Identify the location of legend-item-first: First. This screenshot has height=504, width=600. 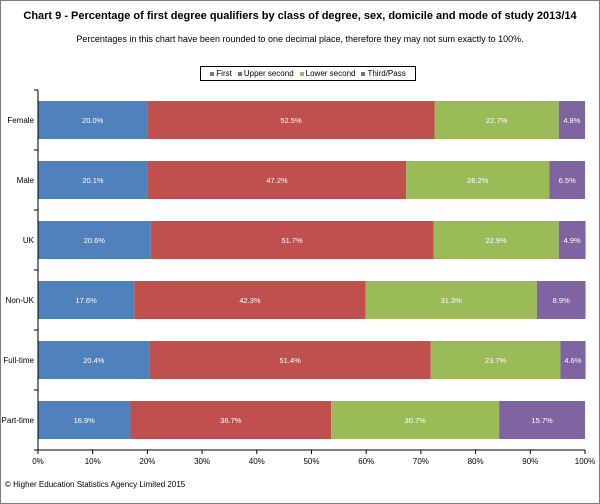
(221, 73).